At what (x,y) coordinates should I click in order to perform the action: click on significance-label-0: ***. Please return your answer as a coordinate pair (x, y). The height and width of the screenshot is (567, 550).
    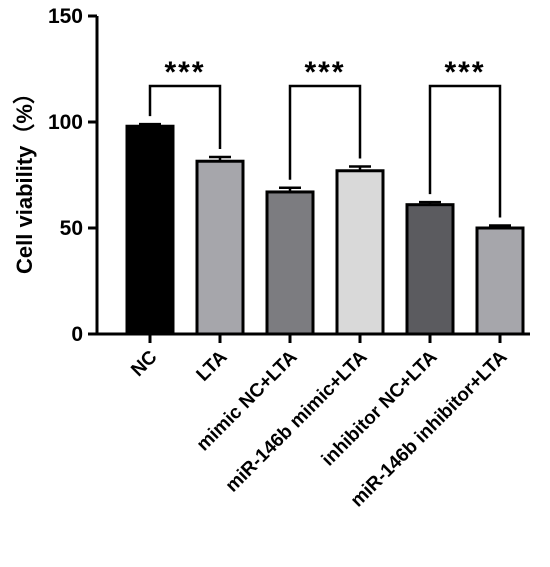
    Looking at the image, I should click on (184, 72).